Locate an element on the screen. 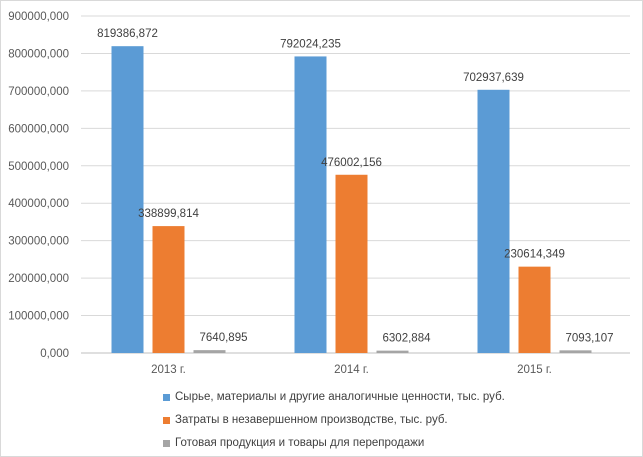 The height and width of the screenshot is (457, 643). data-label-work-in-progress: 230614,349 is located at coordinates (534, 255).